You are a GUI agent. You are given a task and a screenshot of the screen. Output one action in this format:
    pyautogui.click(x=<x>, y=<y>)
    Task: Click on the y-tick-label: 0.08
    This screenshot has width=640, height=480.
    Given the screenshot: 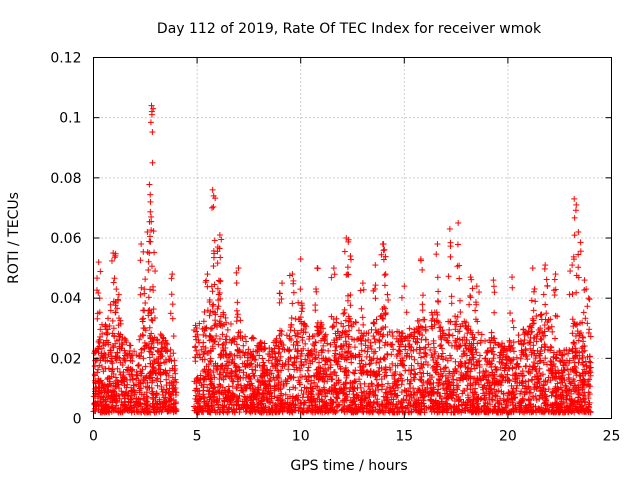 What is the action you would take?
    pyautogui.click(x=65, y=179)
    